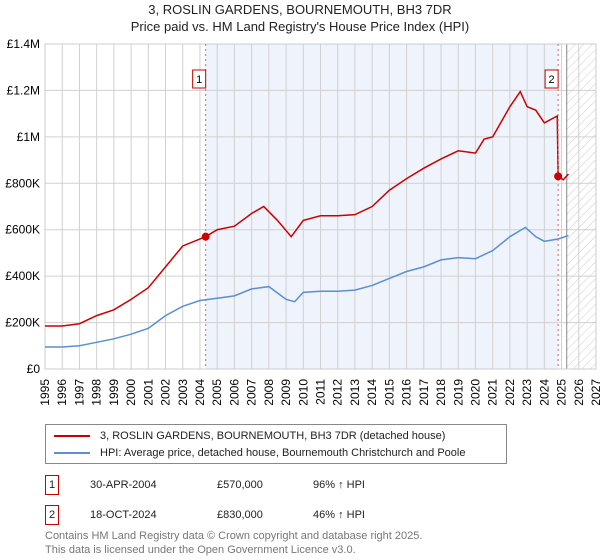 The height and width of the screenshot is (560, 600). I want to click on x-tick-label: 2005, so click(217, 392).